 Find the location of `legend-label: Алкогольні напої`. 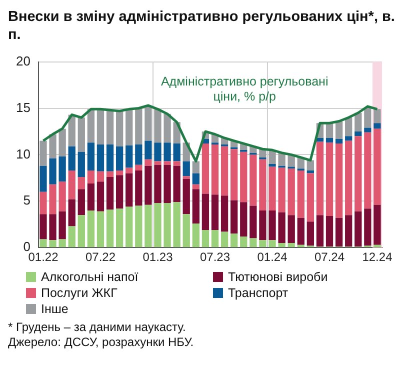

legend-label: Алкогольні напої is located at coordinates (89, 277).